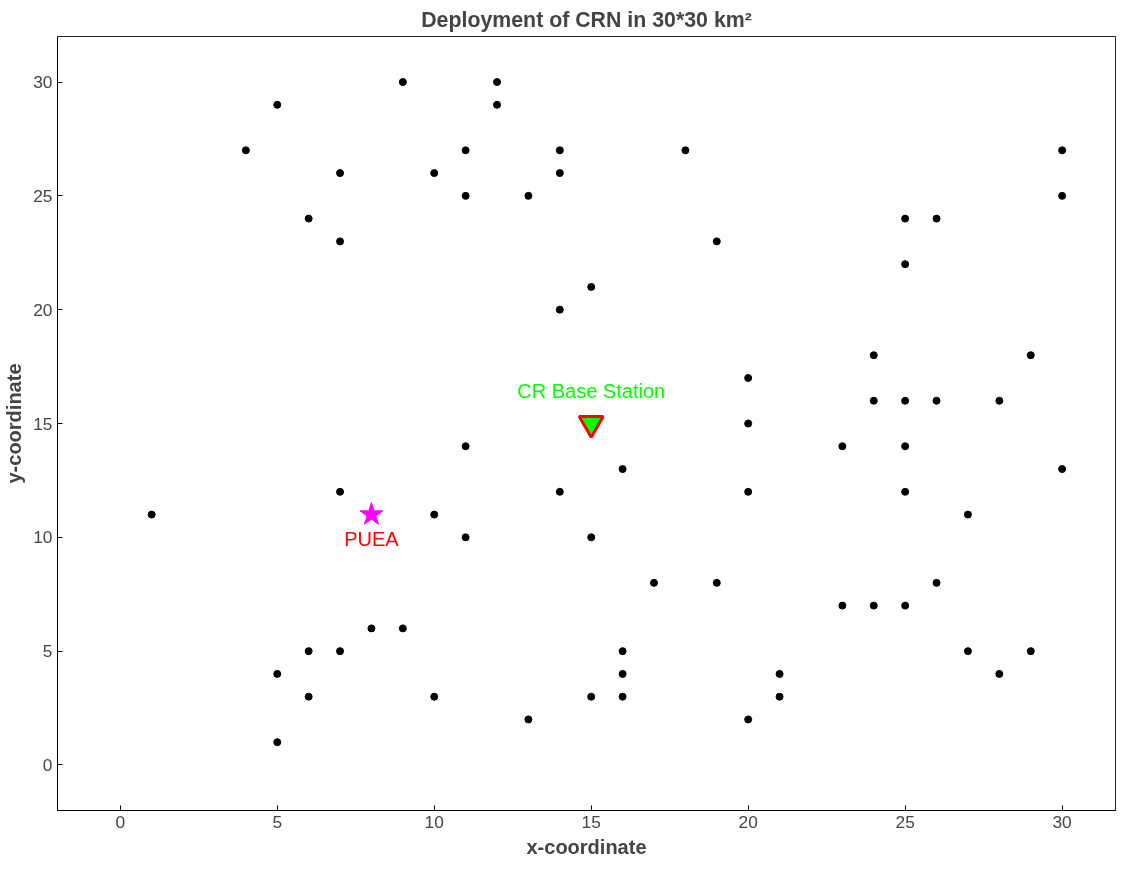 Image resolution: width=1137 pixels, height=875 pixels. Describe the element at coordinates (434, 821) in the screenshot. I see `x-tick-label: 10` at that location.